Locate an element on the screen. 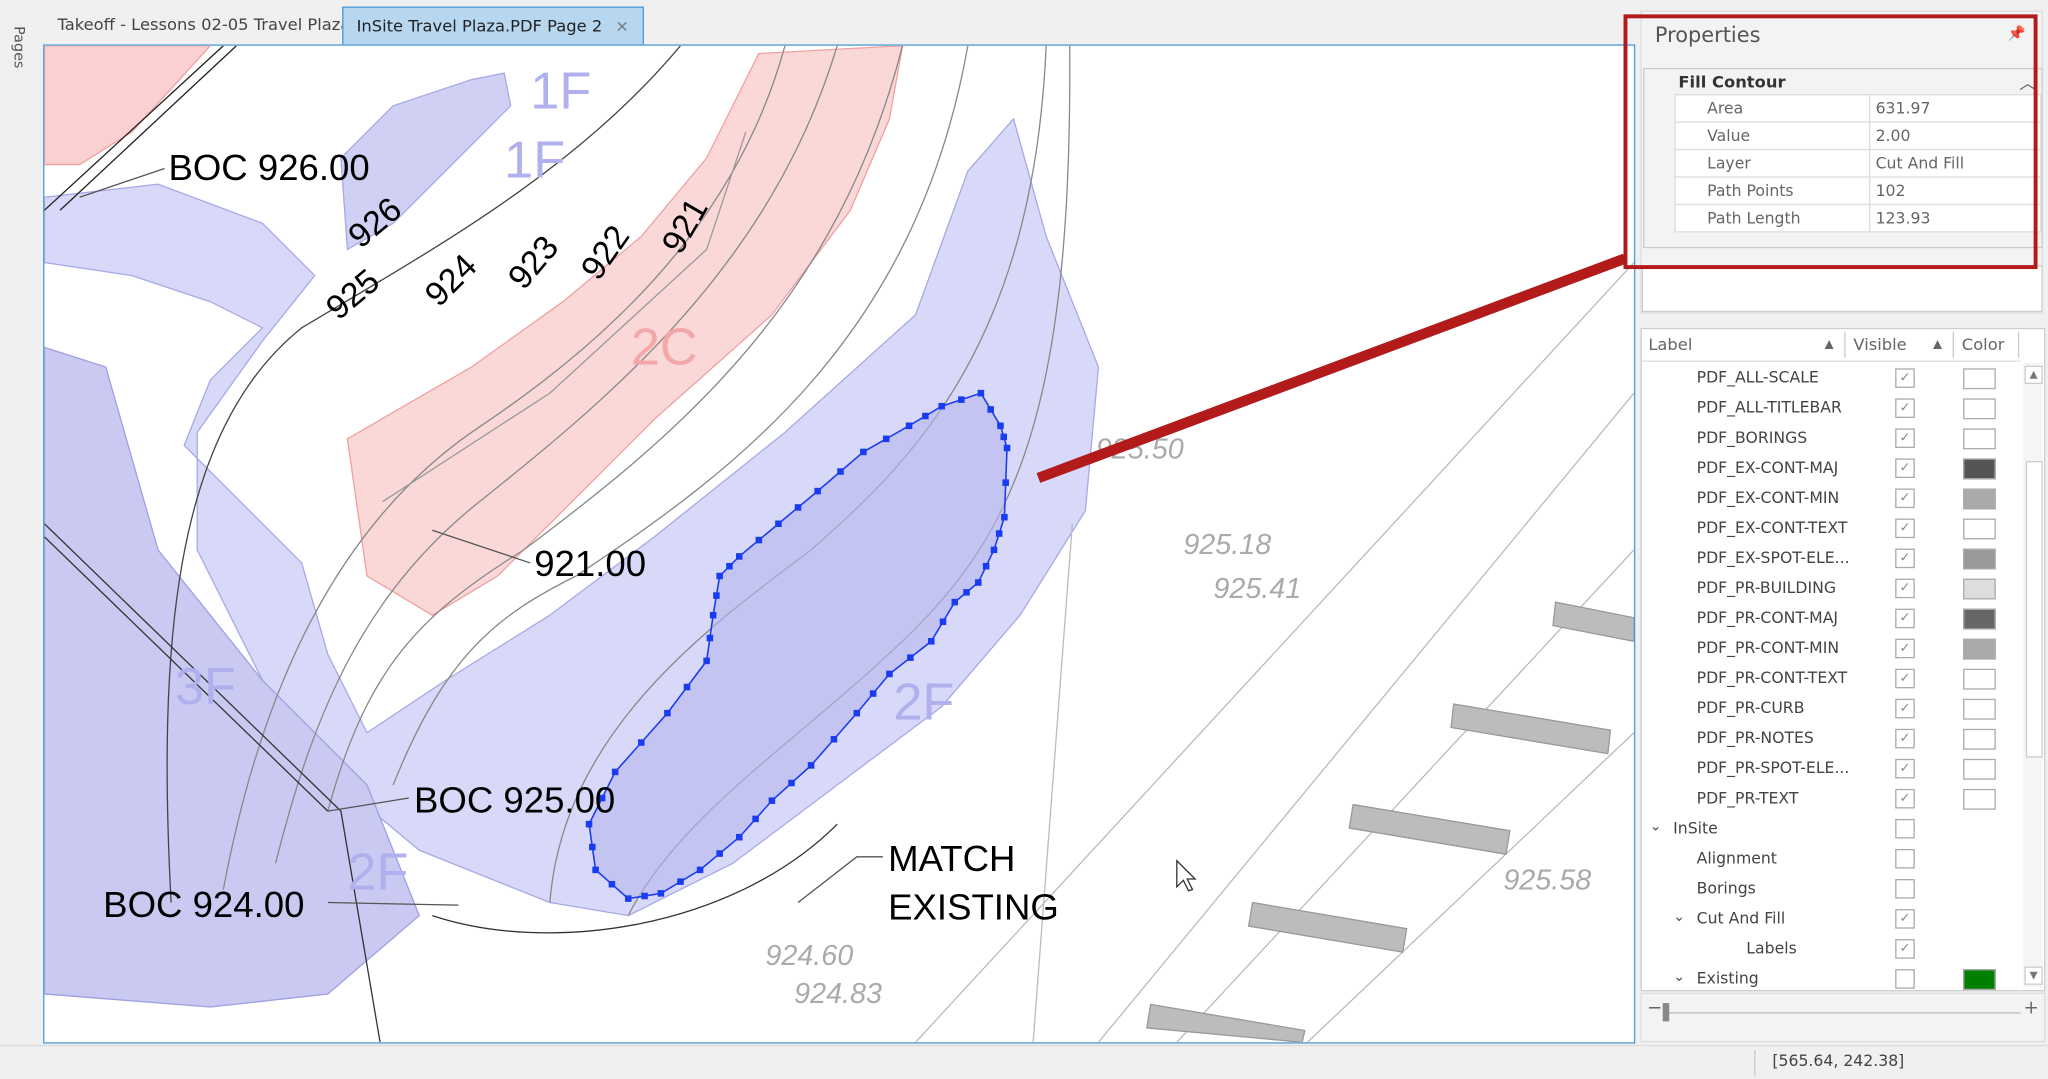 The width and height of the screenshot is (2048, 1079). layer-row: ⌄ Existing is located at coordinates (1831, 977).